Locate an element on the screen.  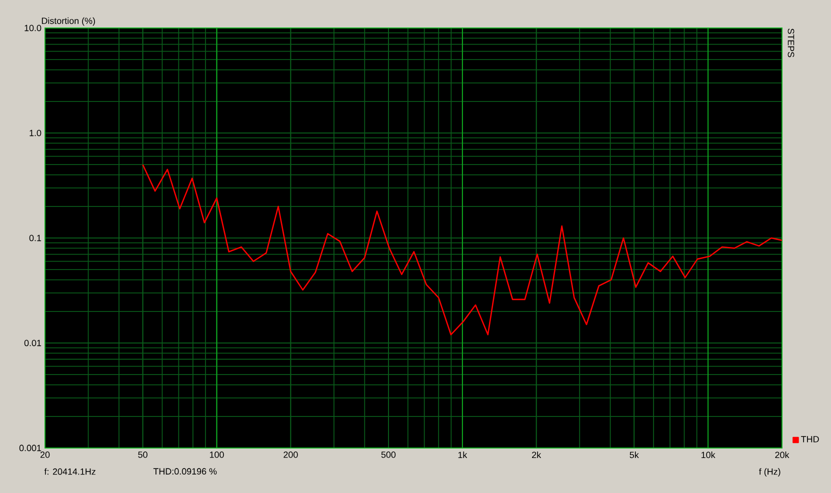
x-tick-label: 2k is located at coordinates (537, 455).